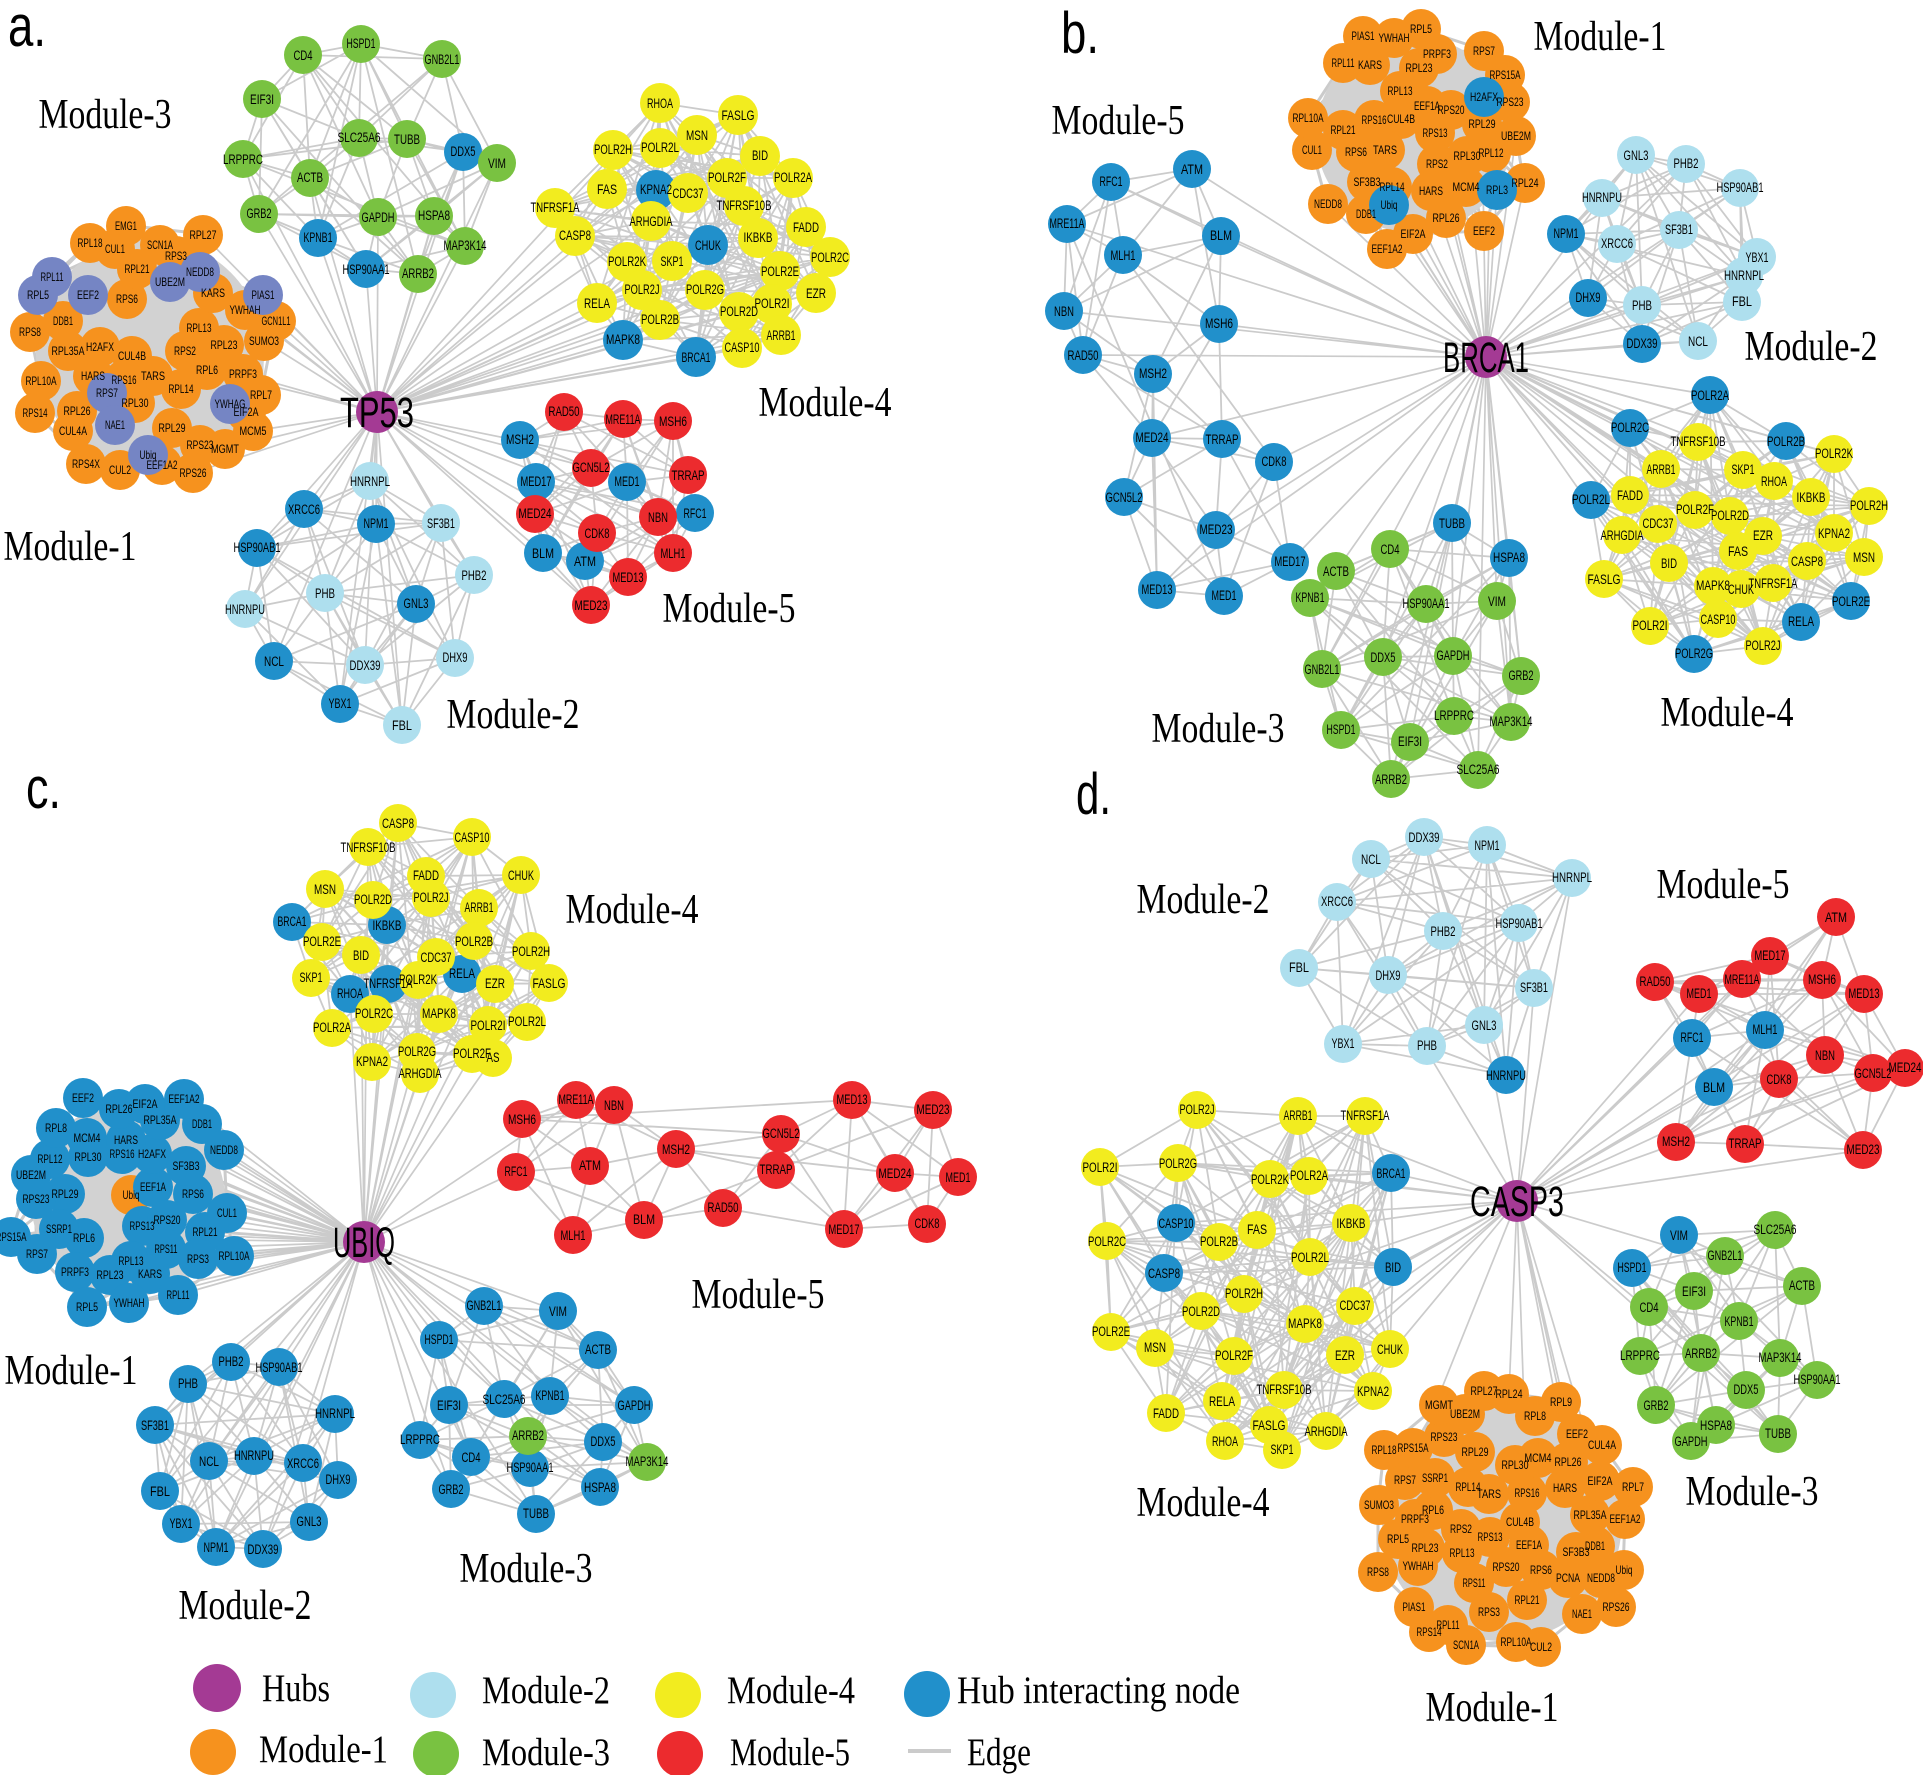 This screenshot has height=1775, width=1923. What do you see at coordinates (426, 875) in the screenshot?
I see `svg-text: FADD` at bounding box center [426, 875].